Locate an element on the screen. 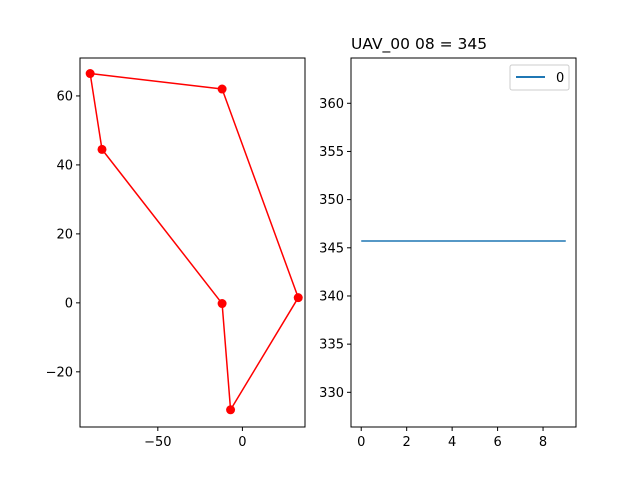  left-x-tick-label: 0 is located at coordinates (242, 442).